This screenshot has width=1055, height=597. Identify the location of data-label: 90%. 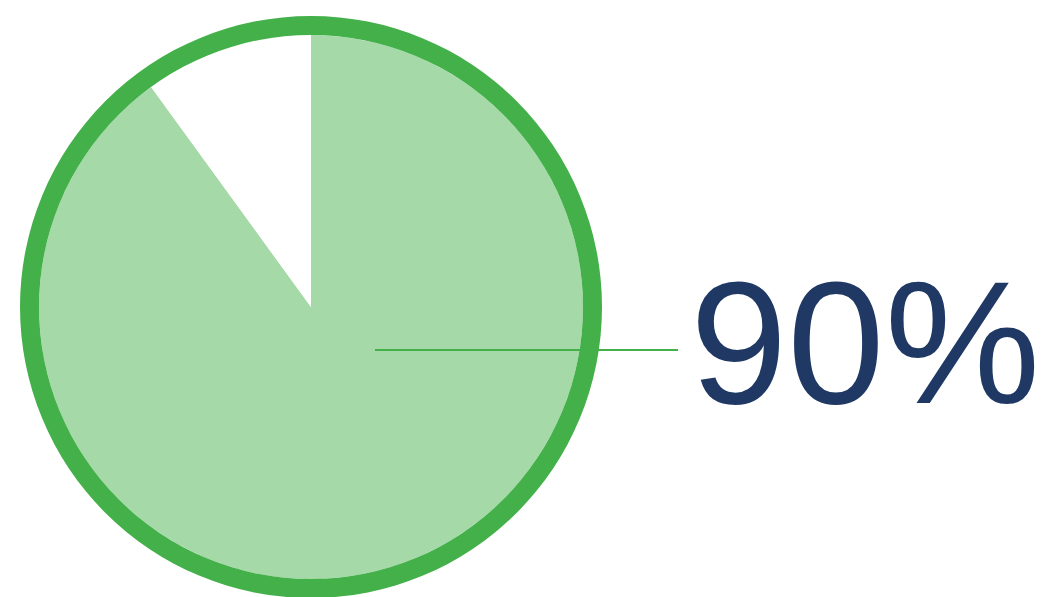
(865, 342).